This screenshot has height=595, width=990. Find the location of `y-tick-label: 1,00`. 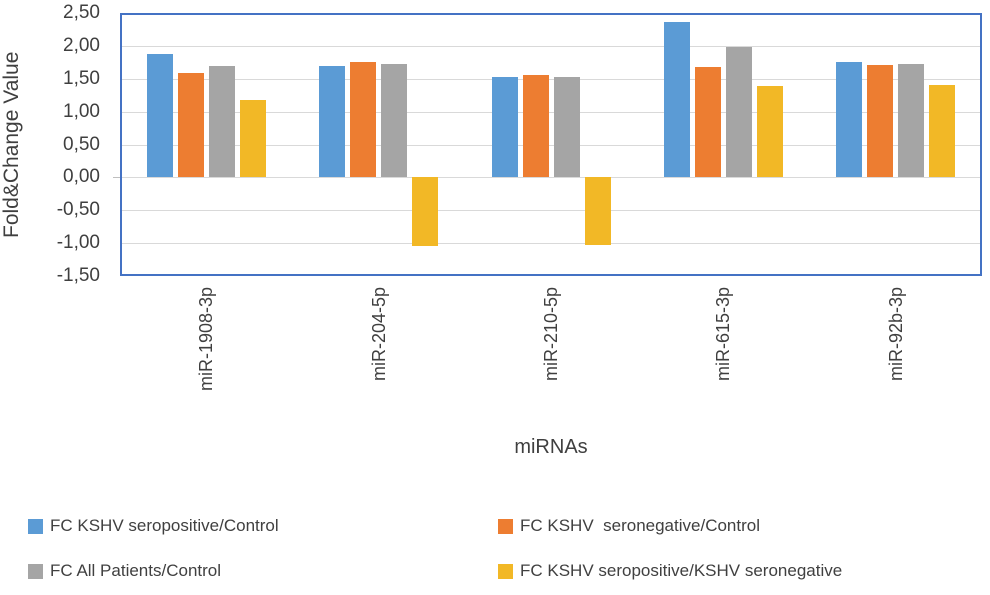

y-tick-label: 1,00 is located at coordinates (81, 111).